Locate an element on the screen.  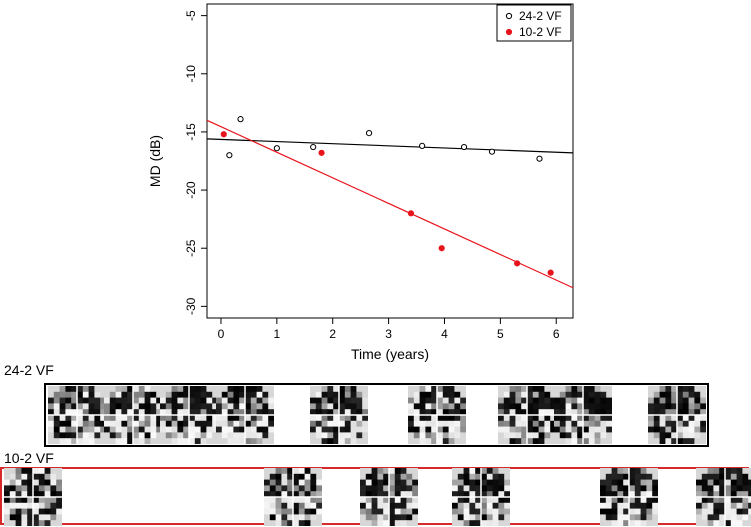
x-tick-label: 4 is located at coordinates (444, 334).